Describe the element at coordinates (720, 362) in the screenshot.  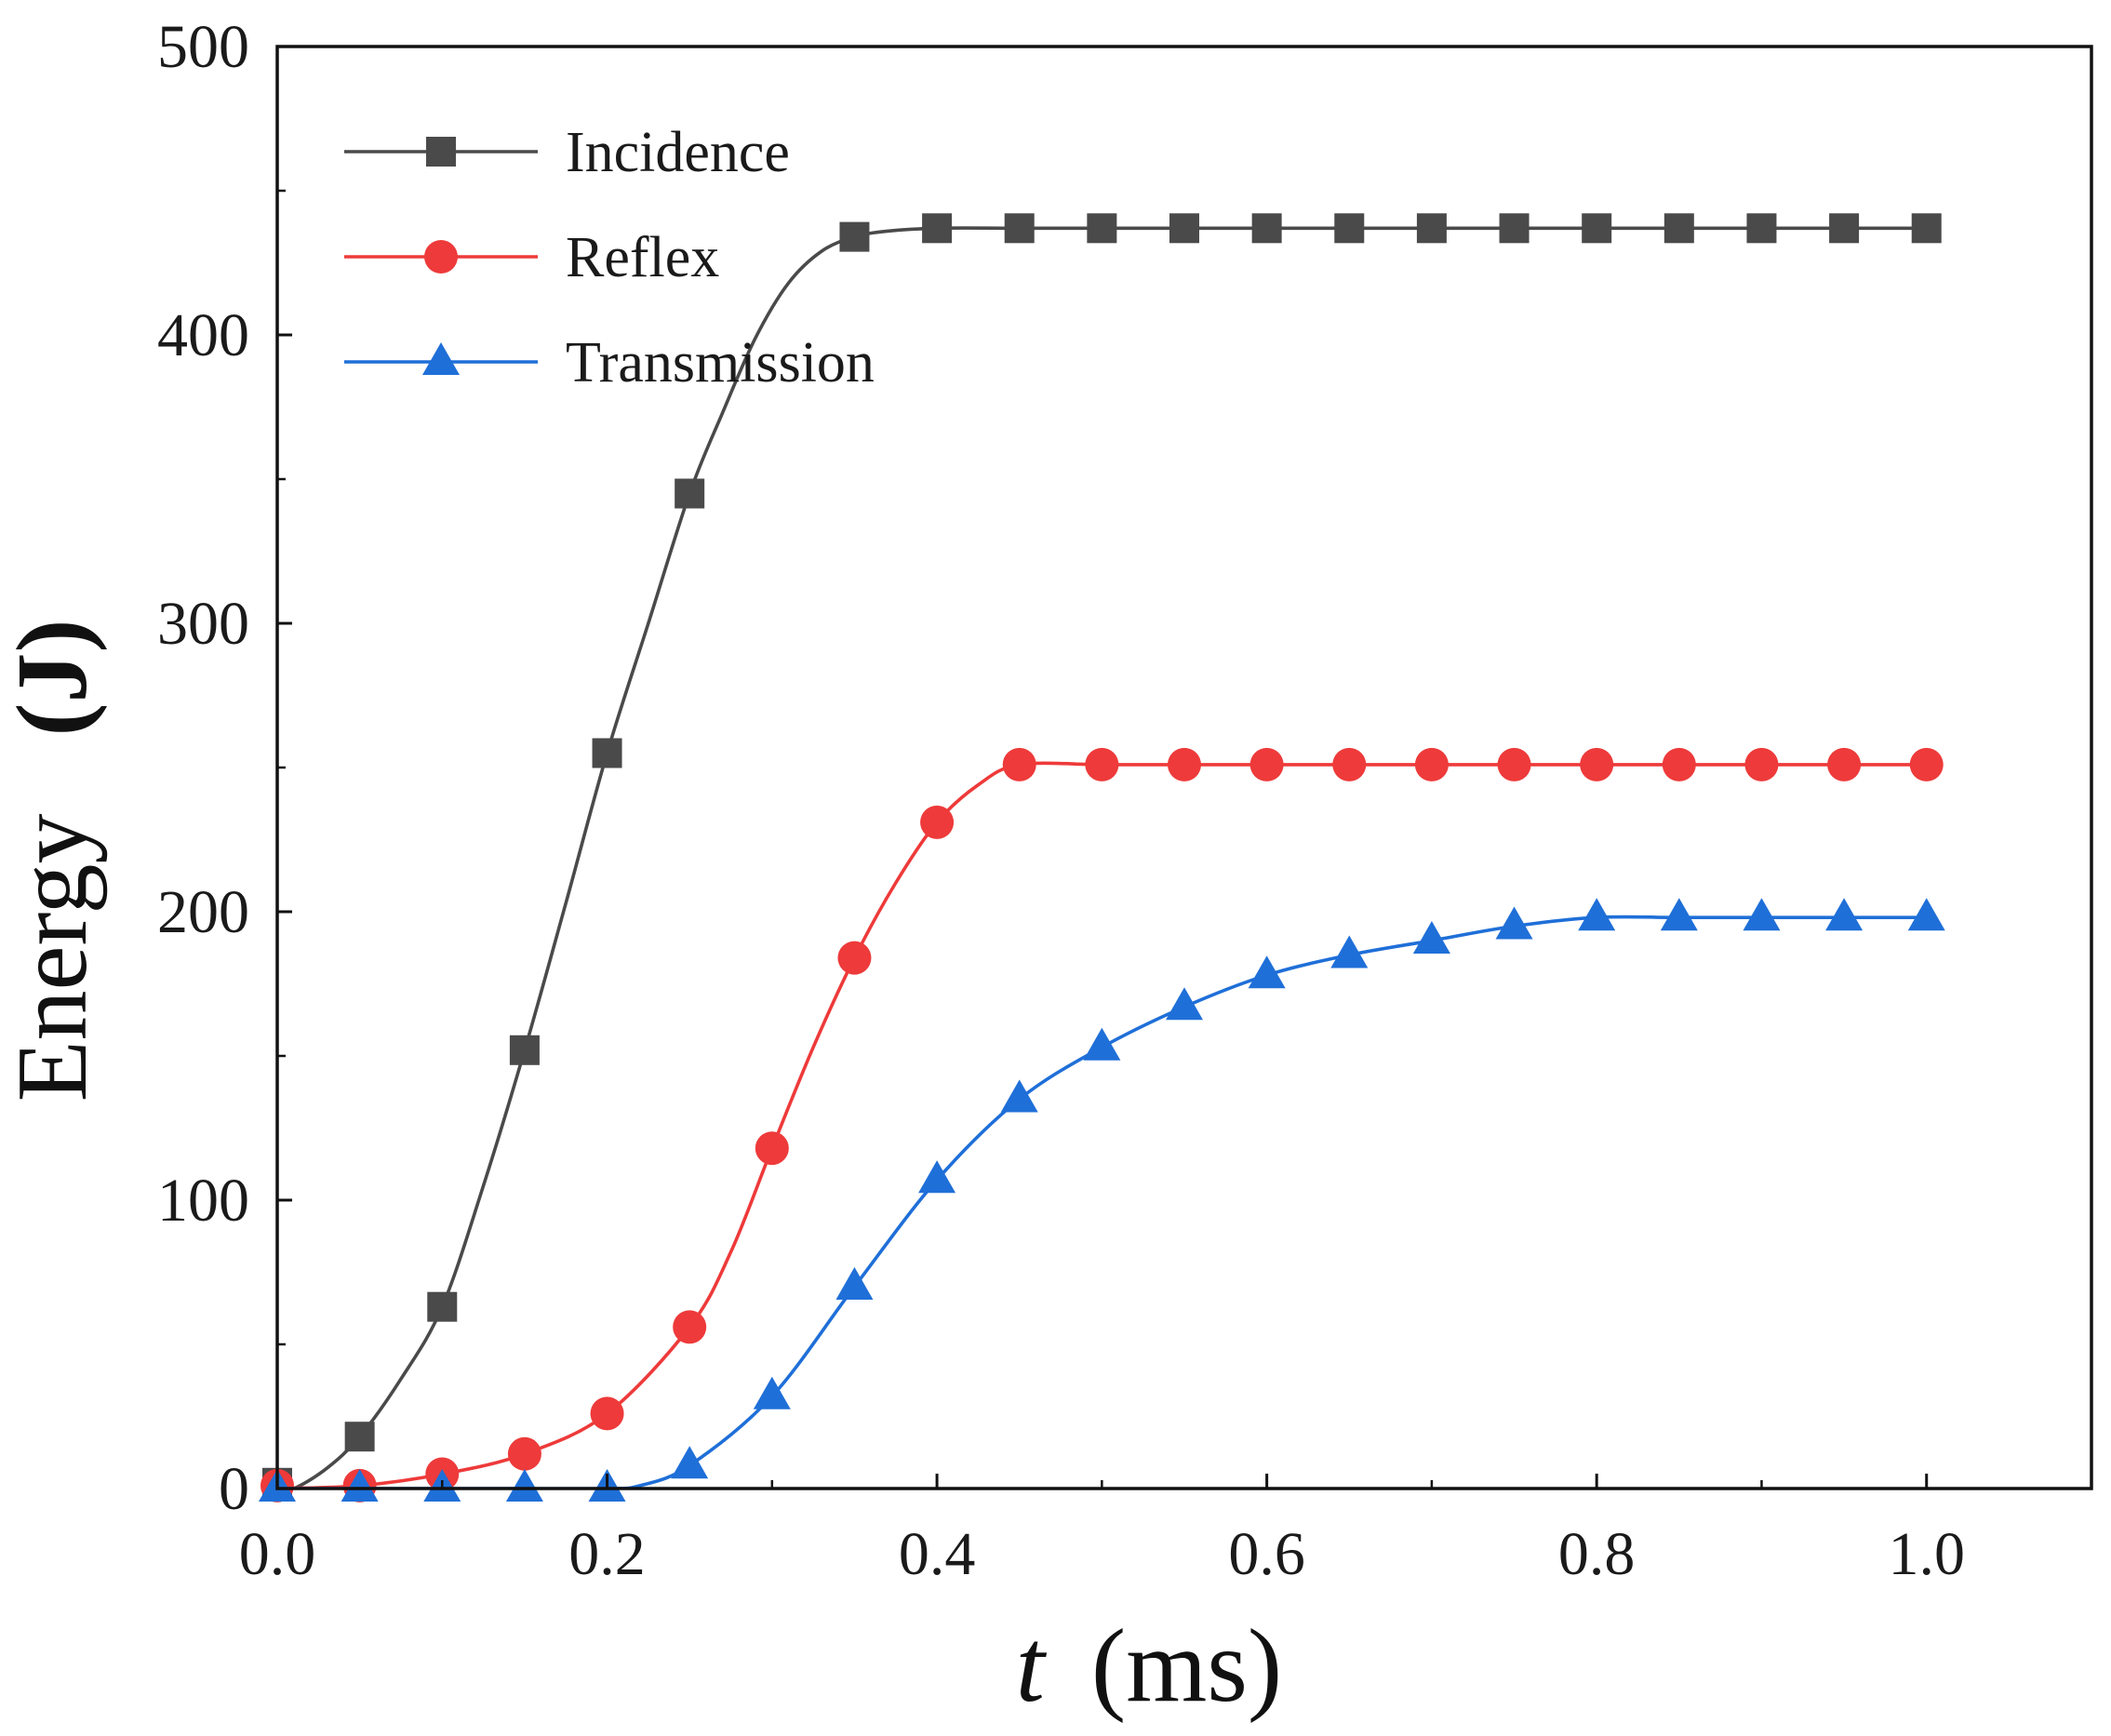
I see `legend-label: Transmission` at that location.